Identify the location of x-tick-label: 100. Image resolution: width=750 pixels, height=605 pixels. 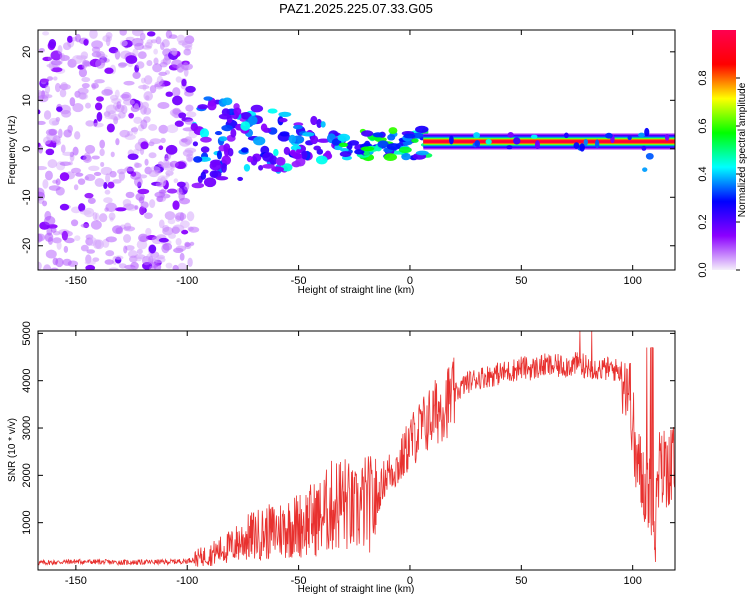
(633, 281).